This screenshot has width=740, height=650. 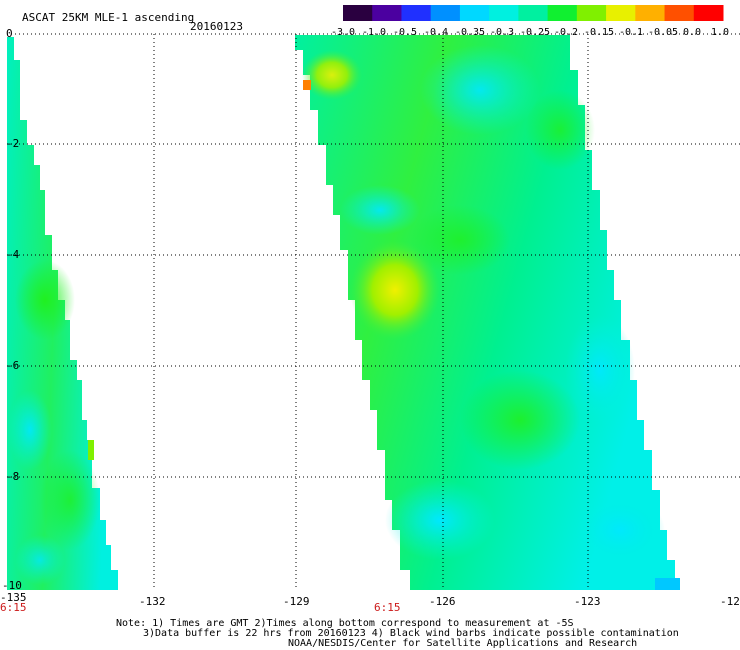 What do you see at coordinates (442, 601) in the screenshot?
I see `x-tick-label: -126` at bounding box center [442, 601].